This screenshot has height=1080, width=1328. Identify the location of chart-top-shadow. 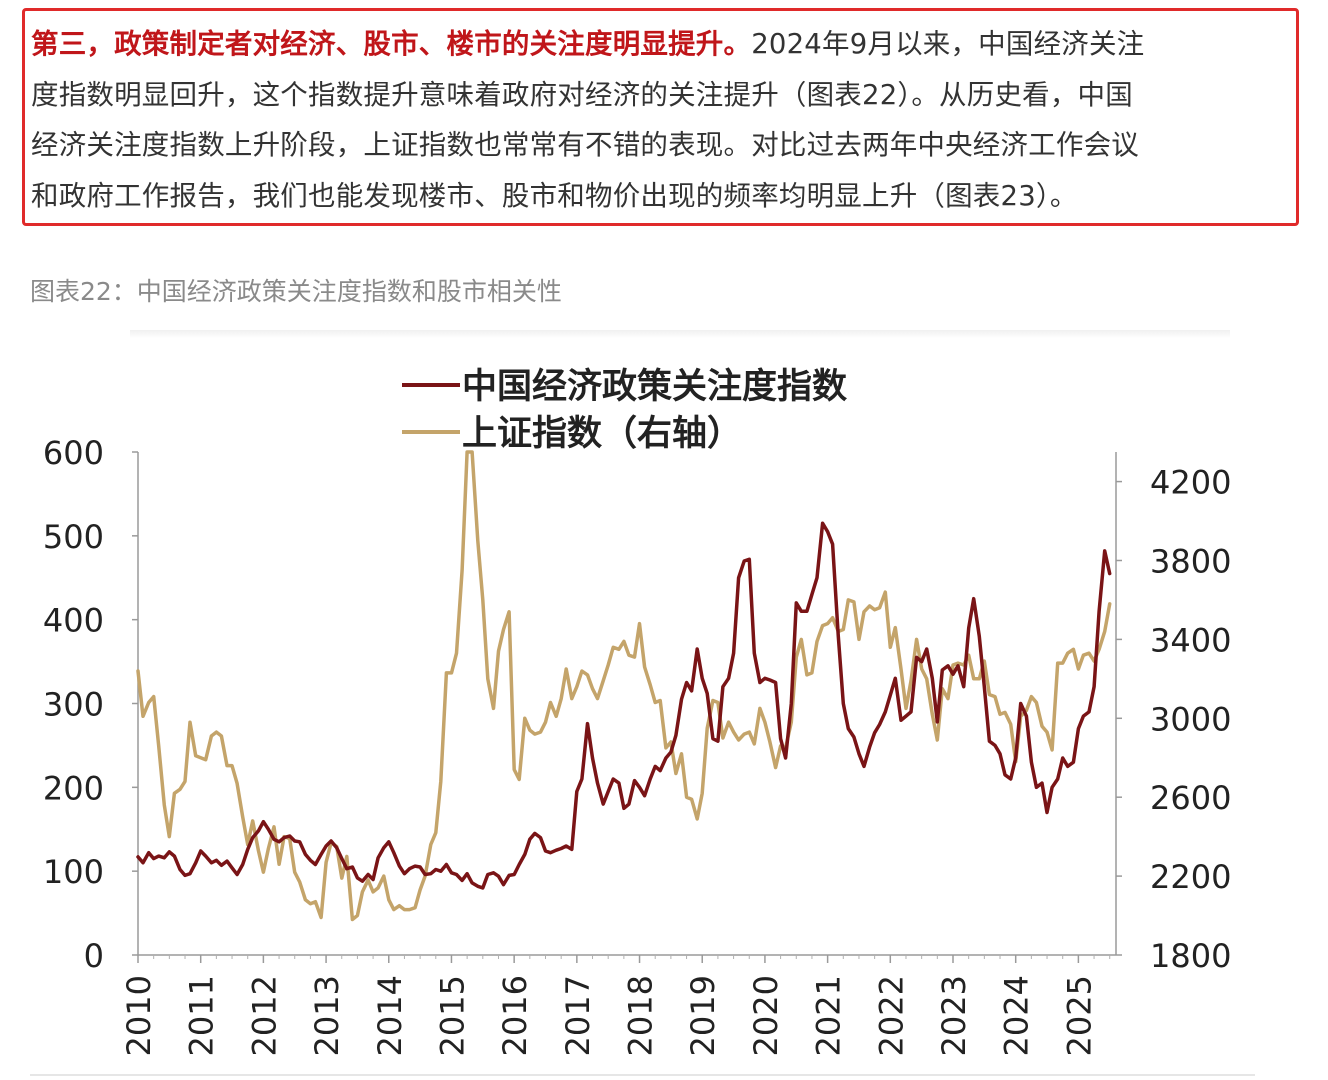
(680, 334).